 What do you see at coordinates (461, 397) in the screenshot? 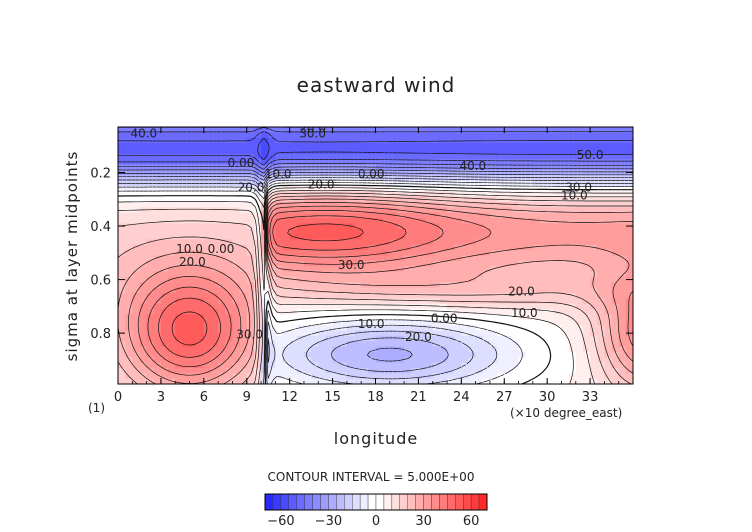
I see `x-tick-label: 24` at bounding box center [461, 397].